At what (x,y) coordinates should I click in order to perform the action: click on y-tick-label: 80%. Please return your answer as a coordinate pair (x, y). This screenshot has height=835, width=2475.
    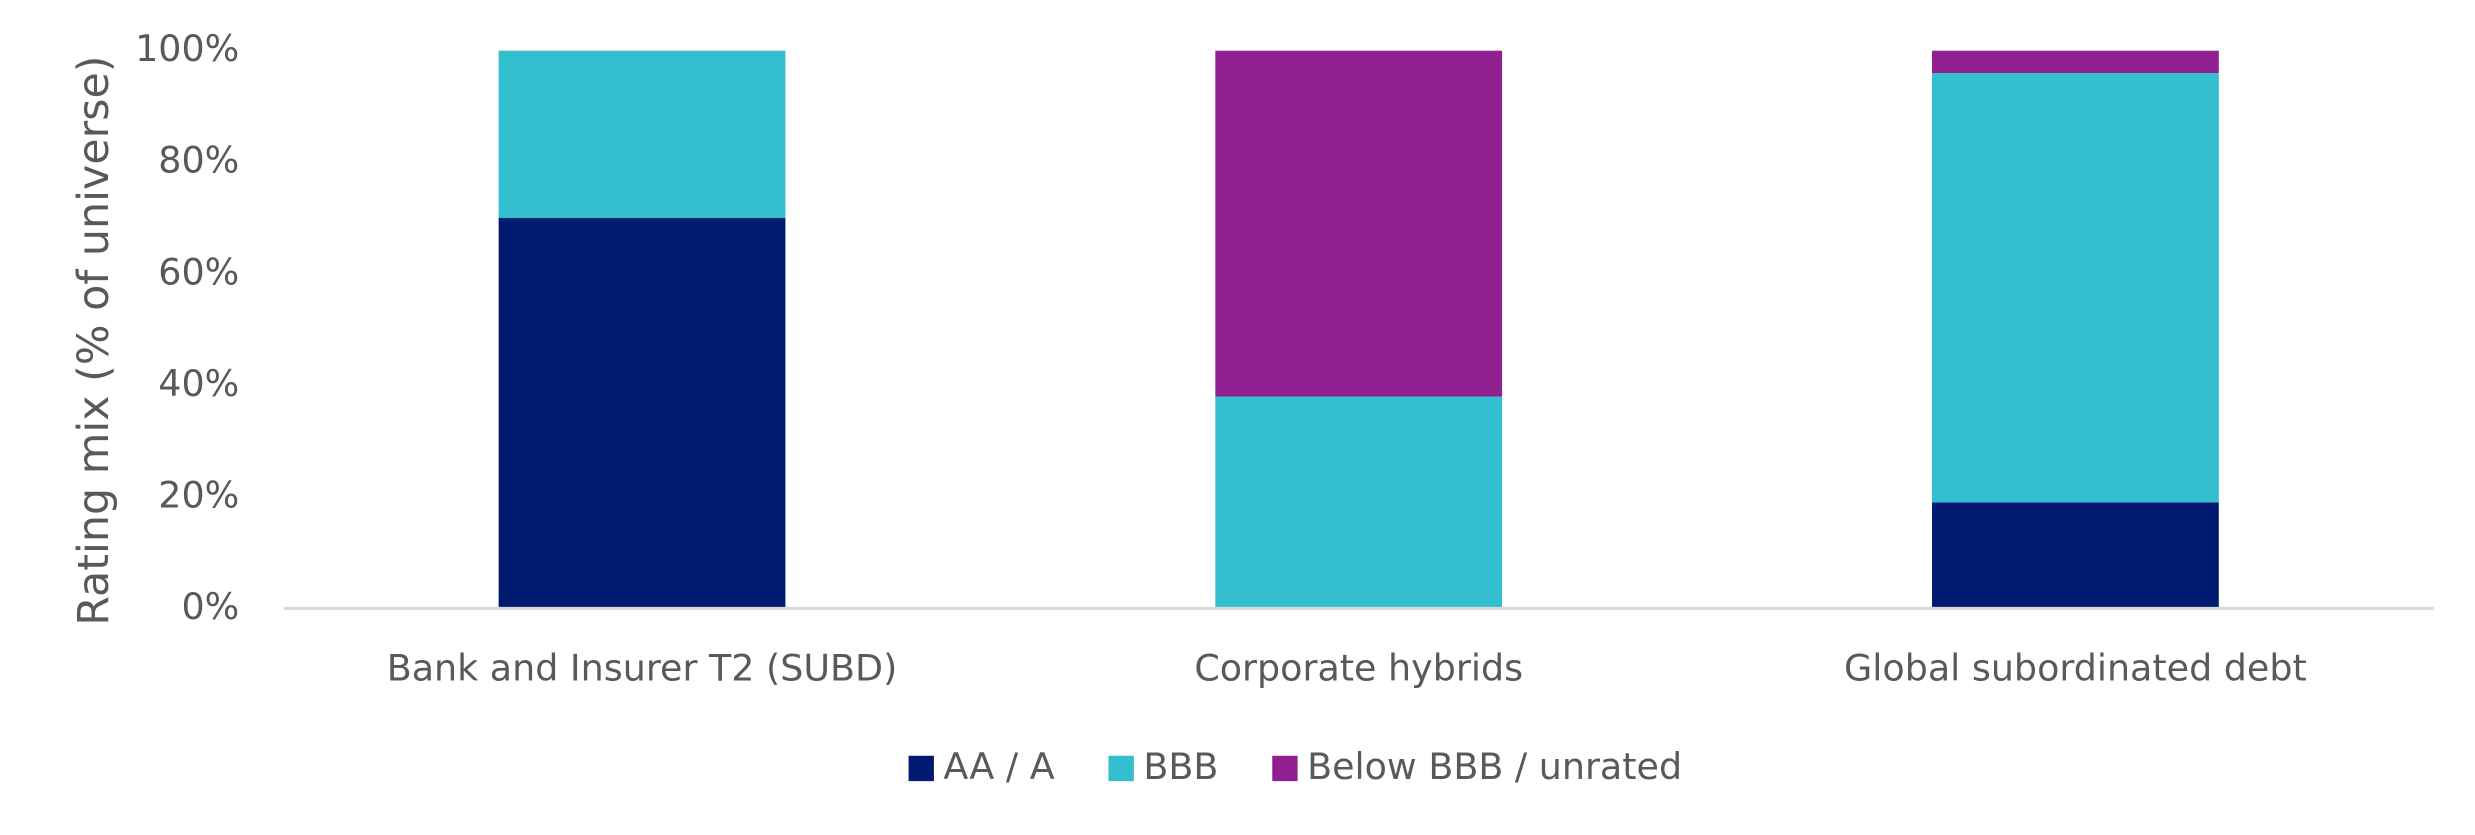
    Looking at the image, I should click on (198, 160).